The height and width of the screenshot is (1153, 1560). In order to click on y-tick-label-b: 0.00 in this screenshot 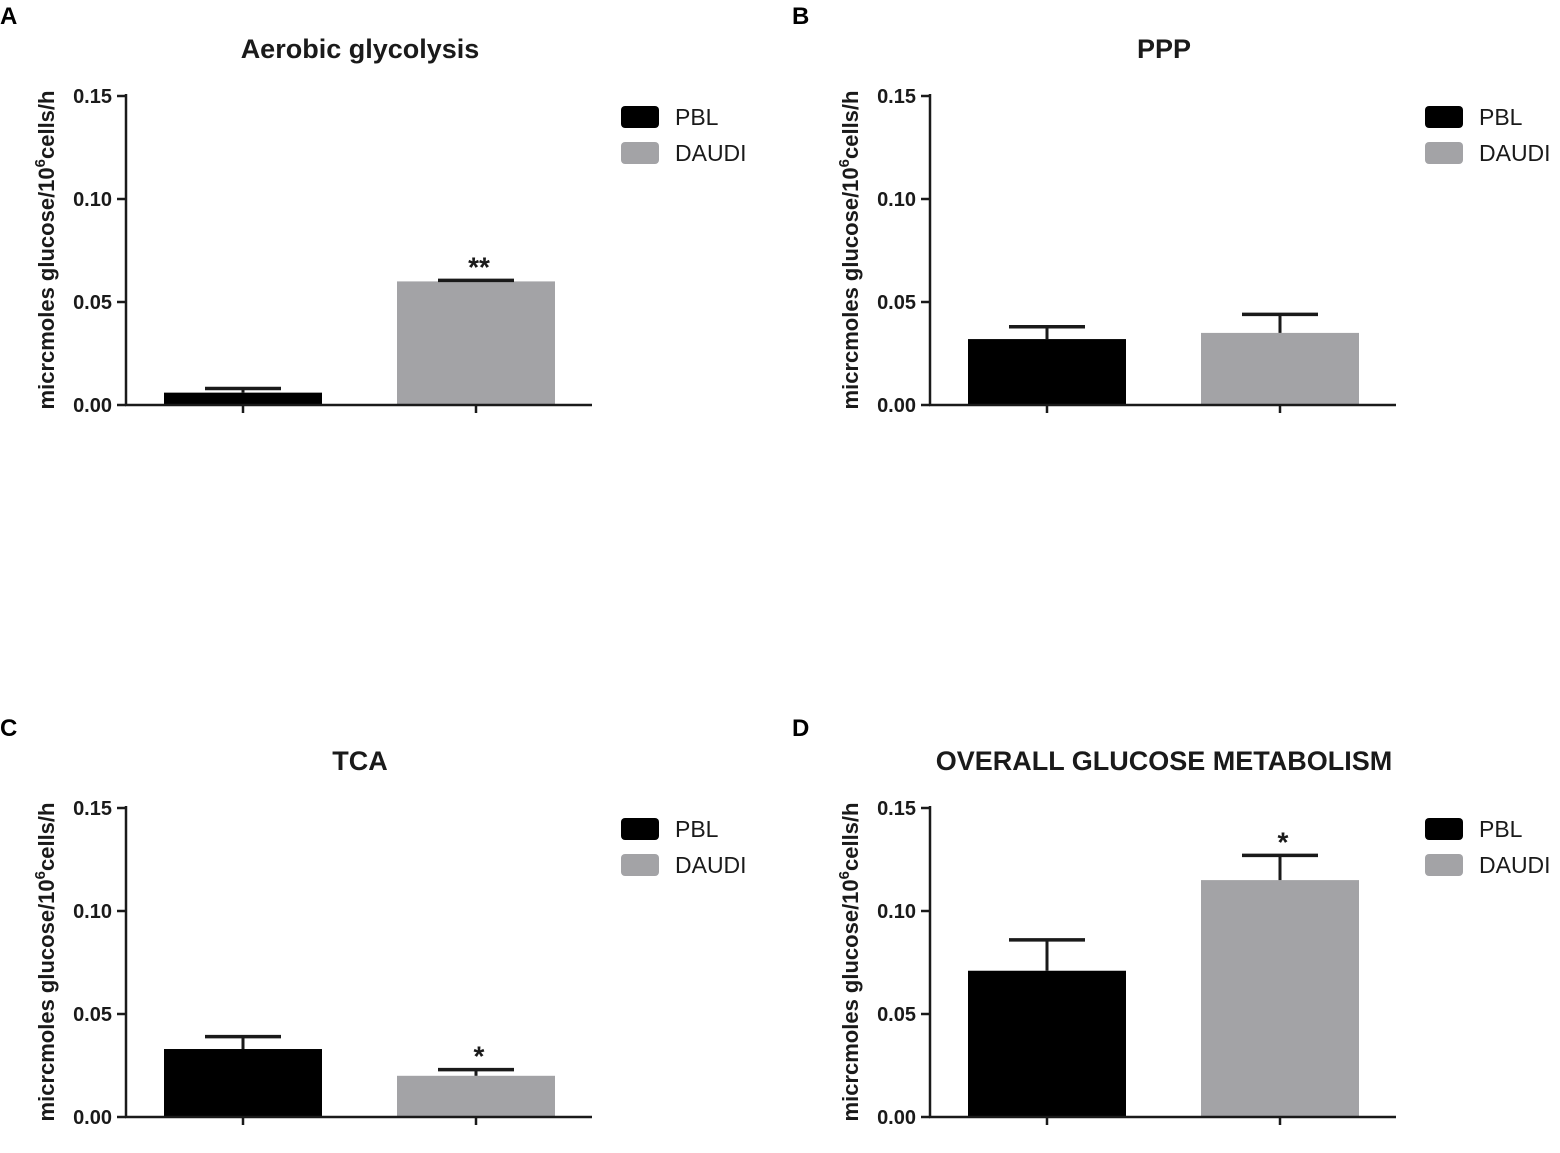, I will do `click(896, 406)`.